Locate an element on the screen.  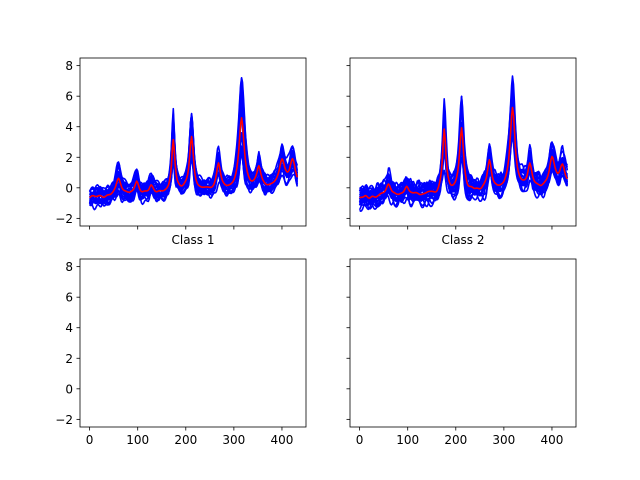
subplot-top-right: Class 2 is located at coordinates (461, 152).